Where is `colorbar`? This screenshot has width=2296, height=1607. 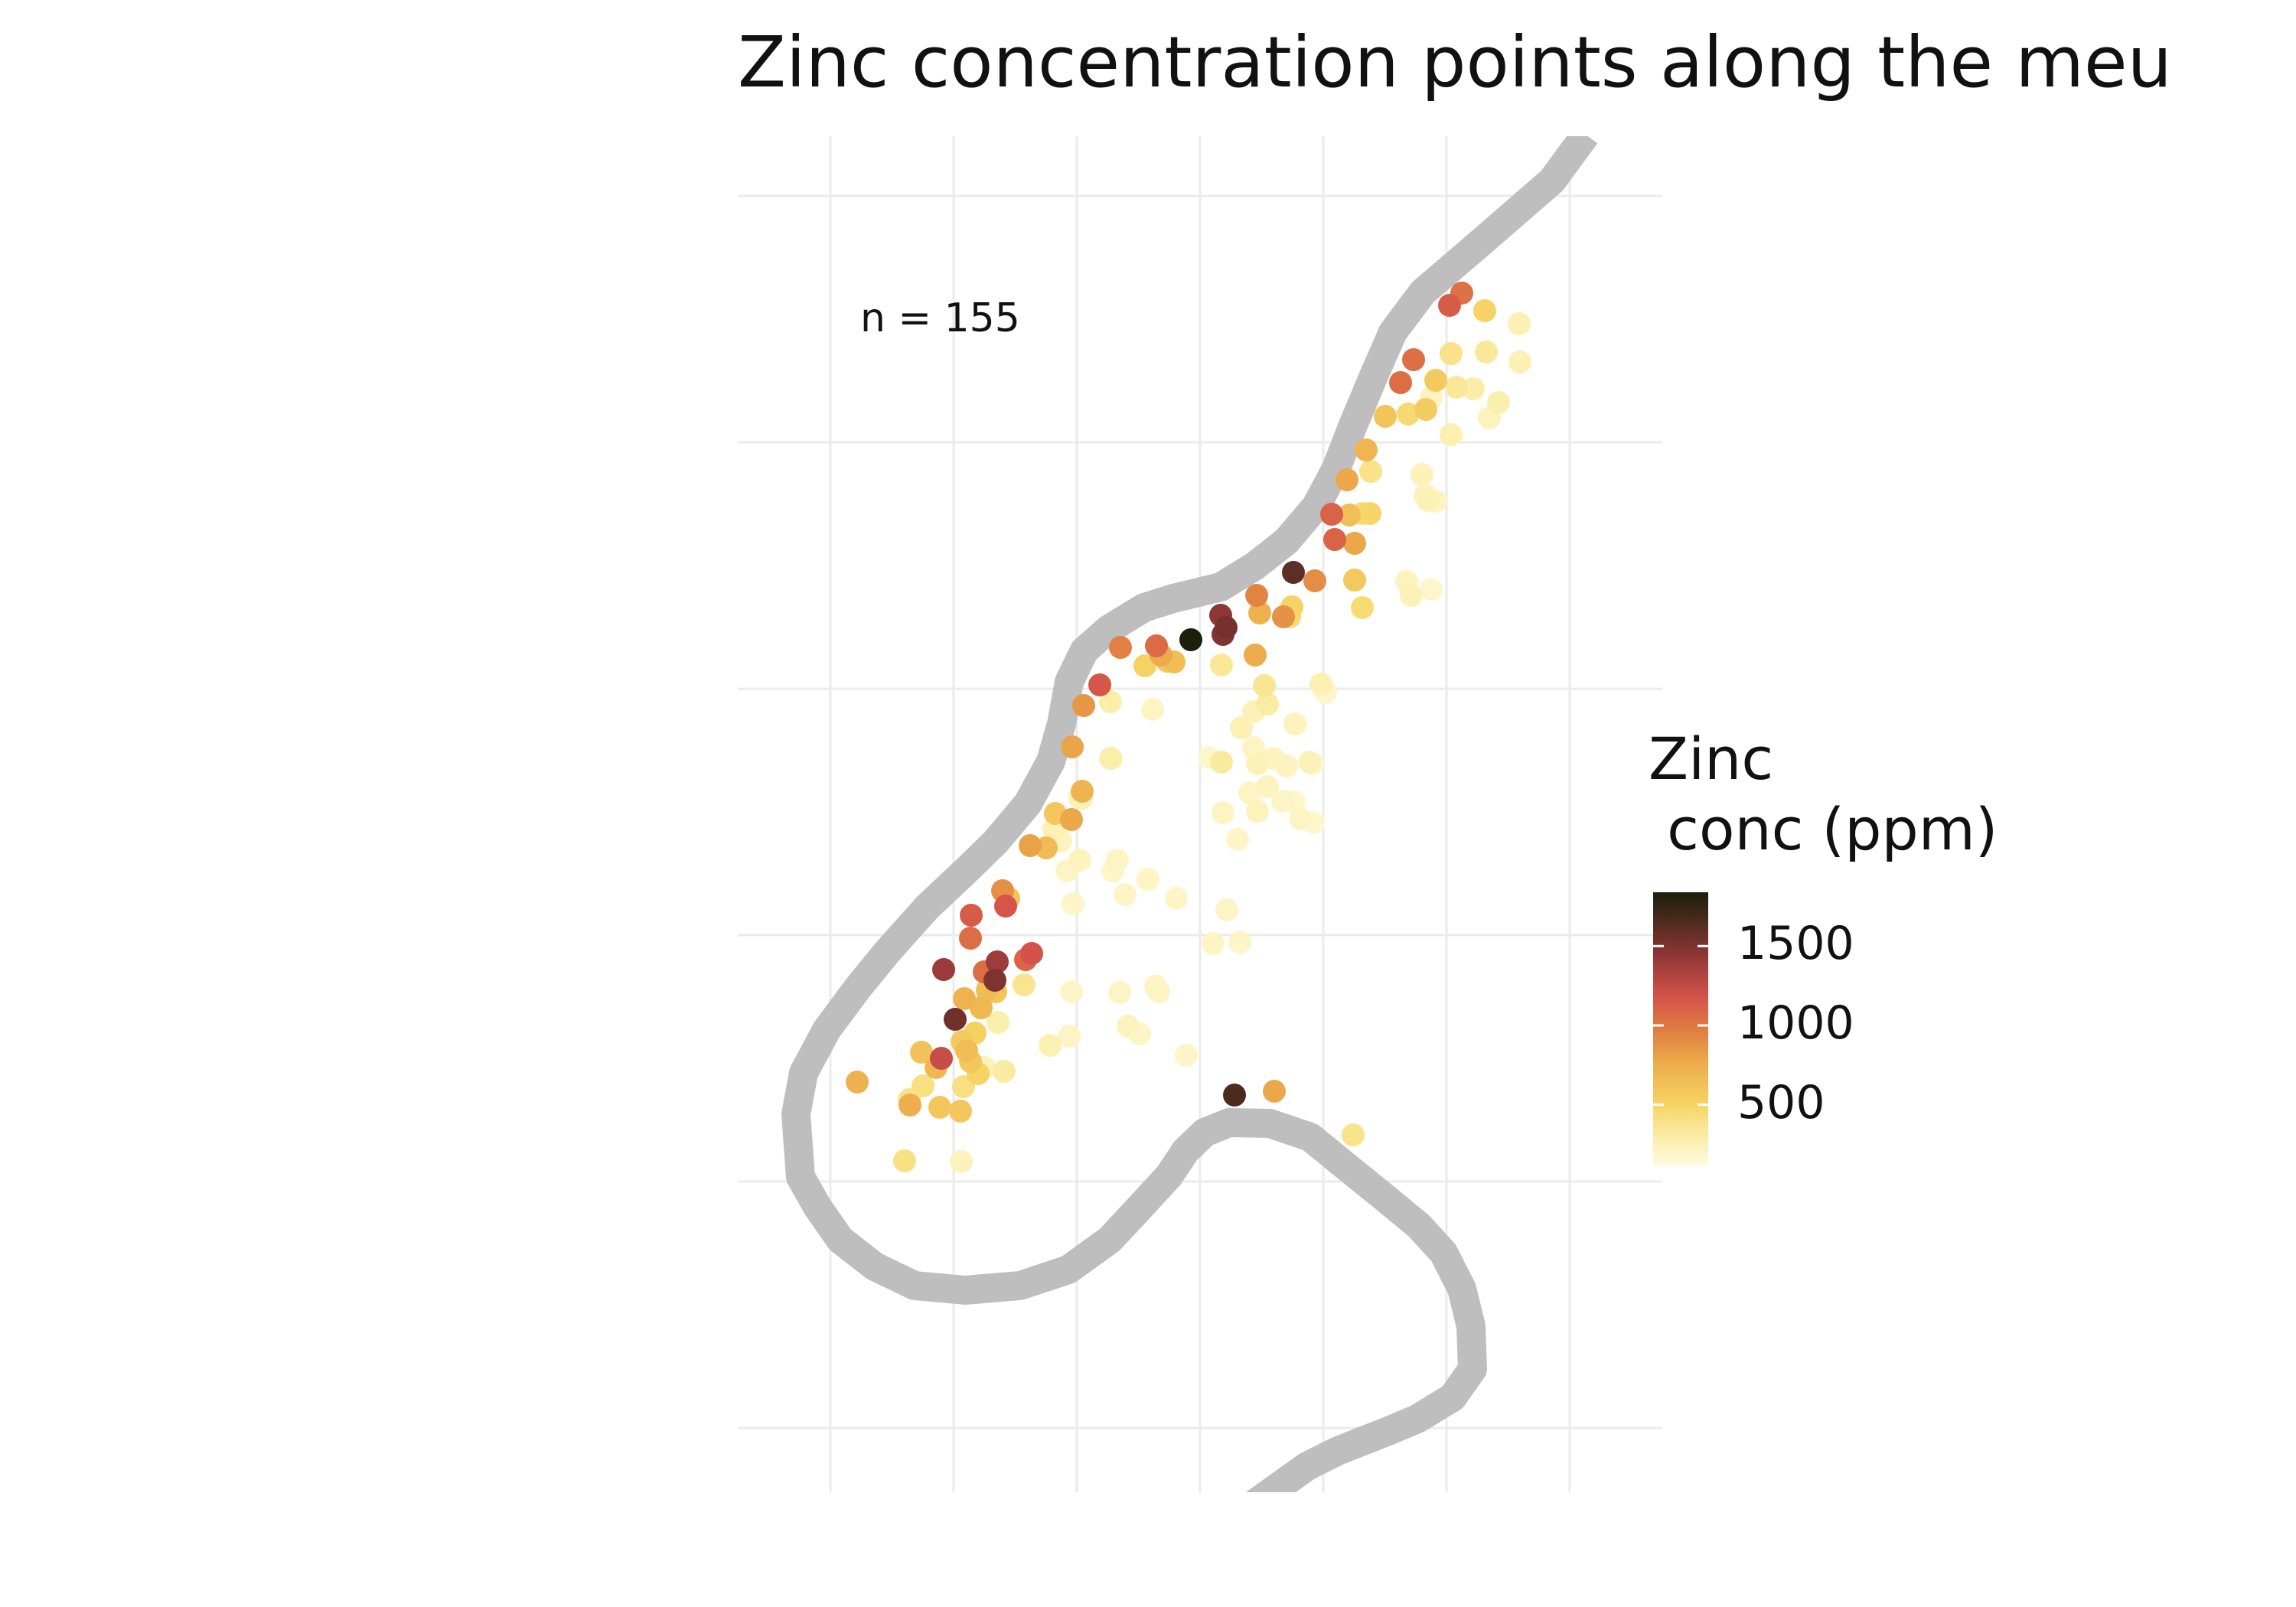
colorbar is located at coordinates (1680, 1029).